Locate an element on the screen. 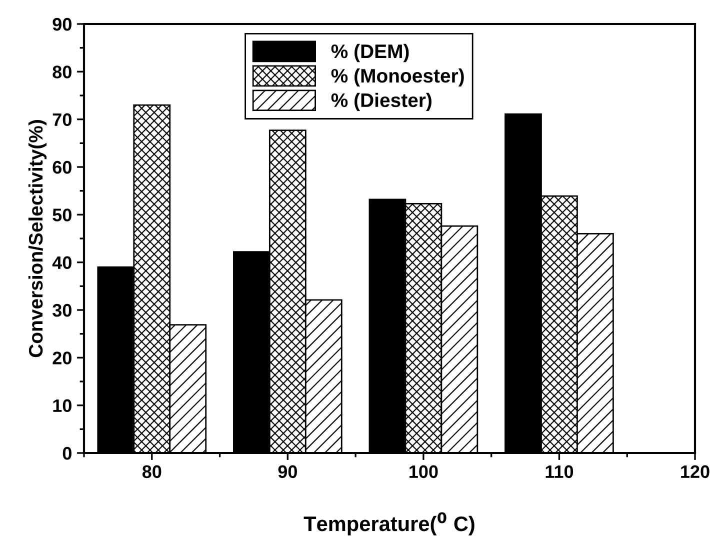 The width and height of the screenshot is (710, 553). legend-label: % (Monoester) is located at coordinates (397, 77).